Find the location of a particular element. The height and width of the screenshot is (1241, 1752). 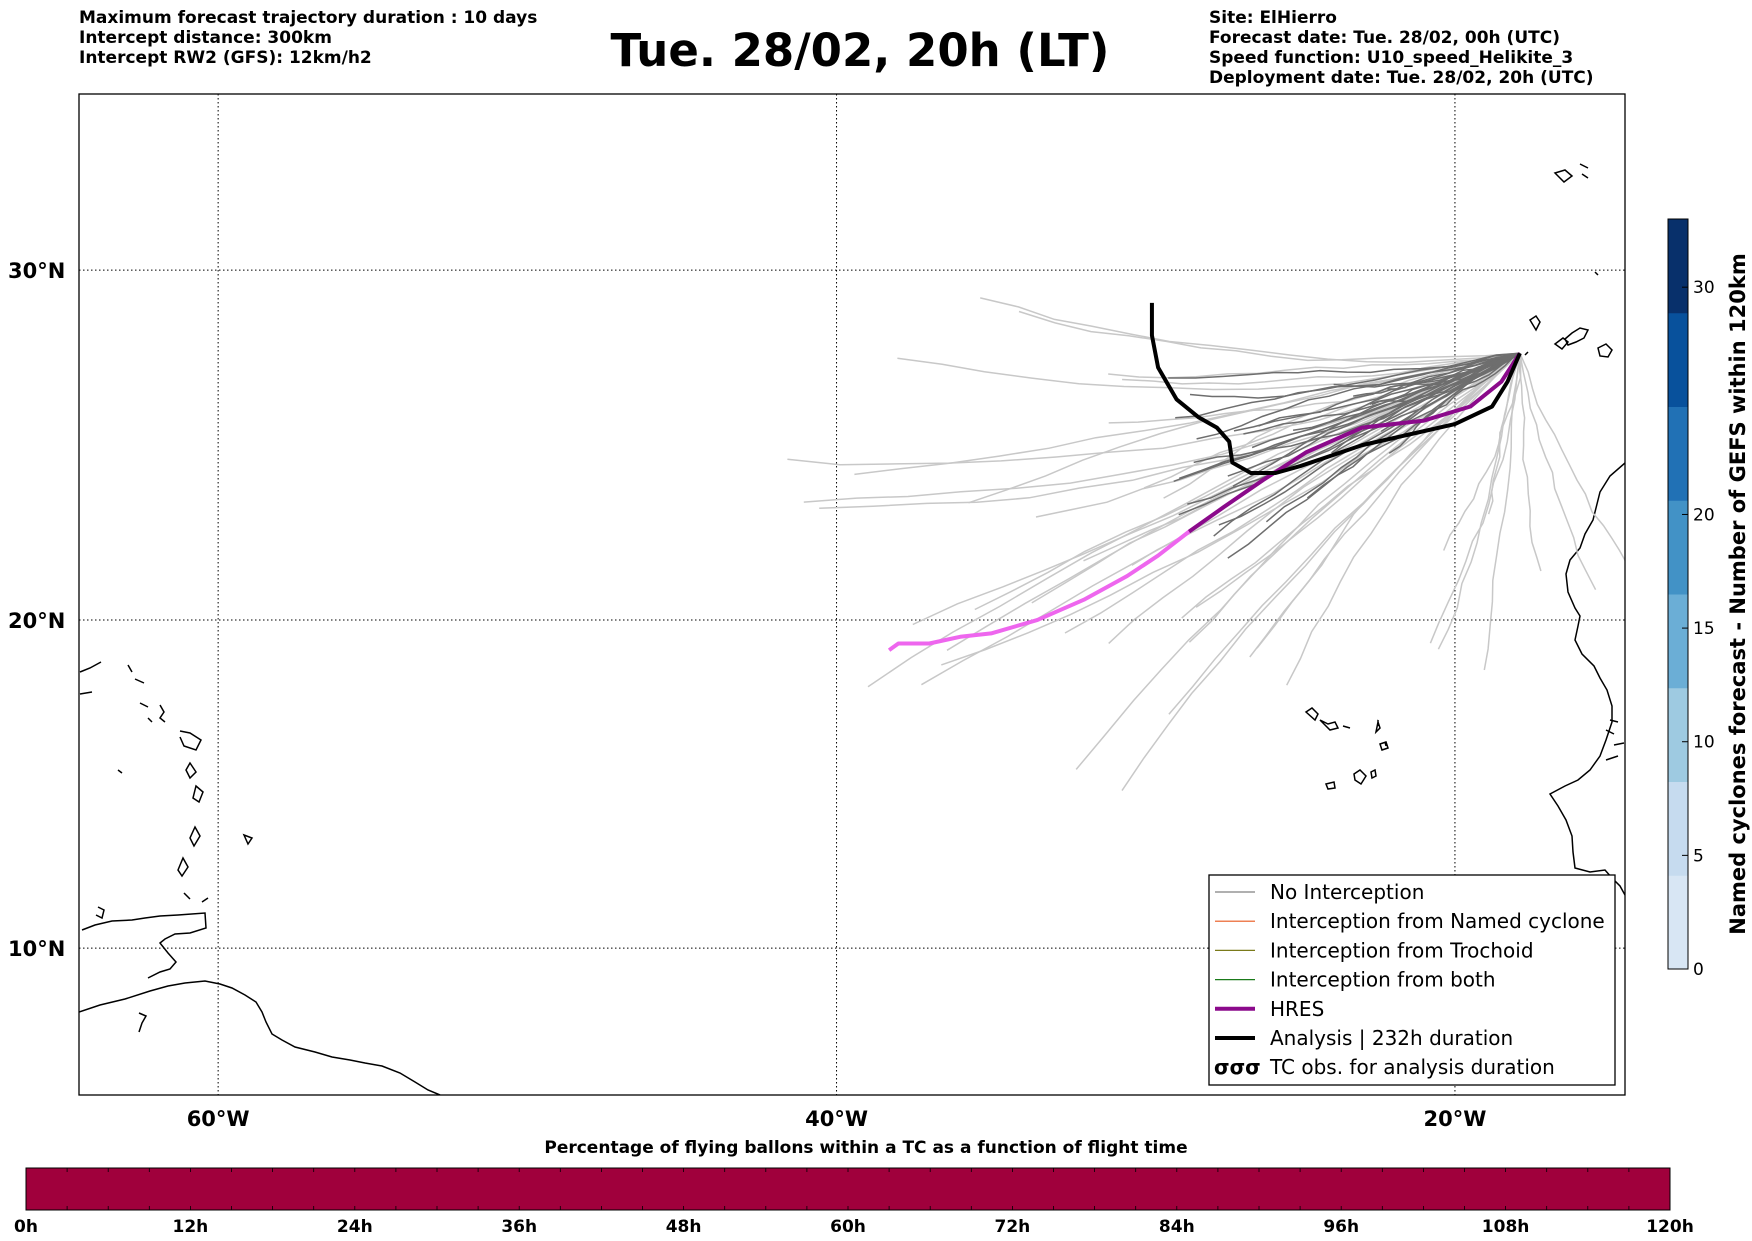

legend-box is located at coordinates (1412, 980).